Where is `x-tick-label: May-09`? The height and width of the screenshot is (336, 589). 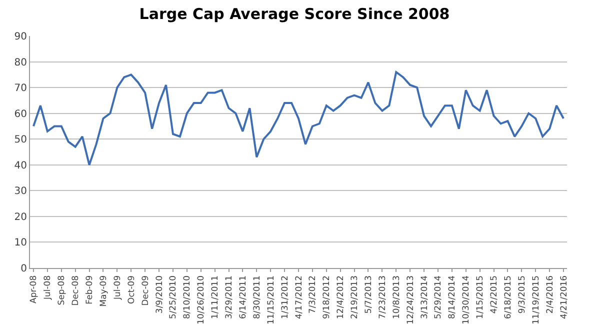 x-tick-label: May-09 is located at coordinates (103, 291).